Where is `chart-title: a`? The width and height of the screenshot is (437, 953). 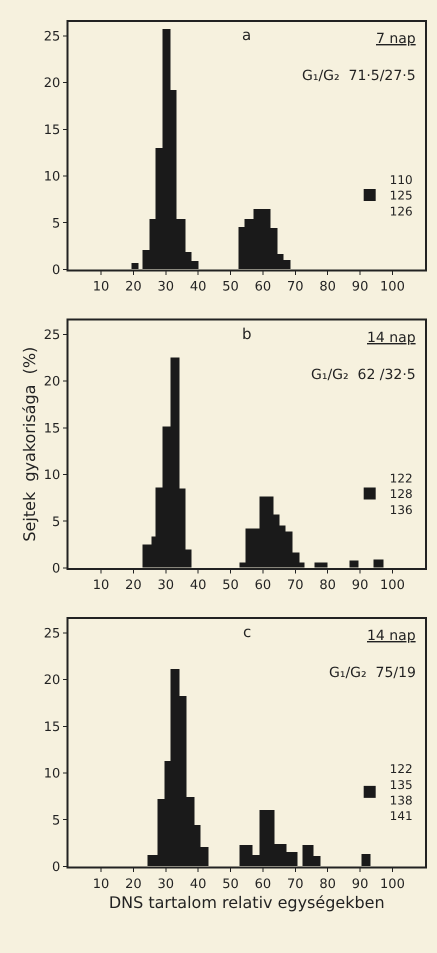 chart-title: a is located at coordinates (247, 35).